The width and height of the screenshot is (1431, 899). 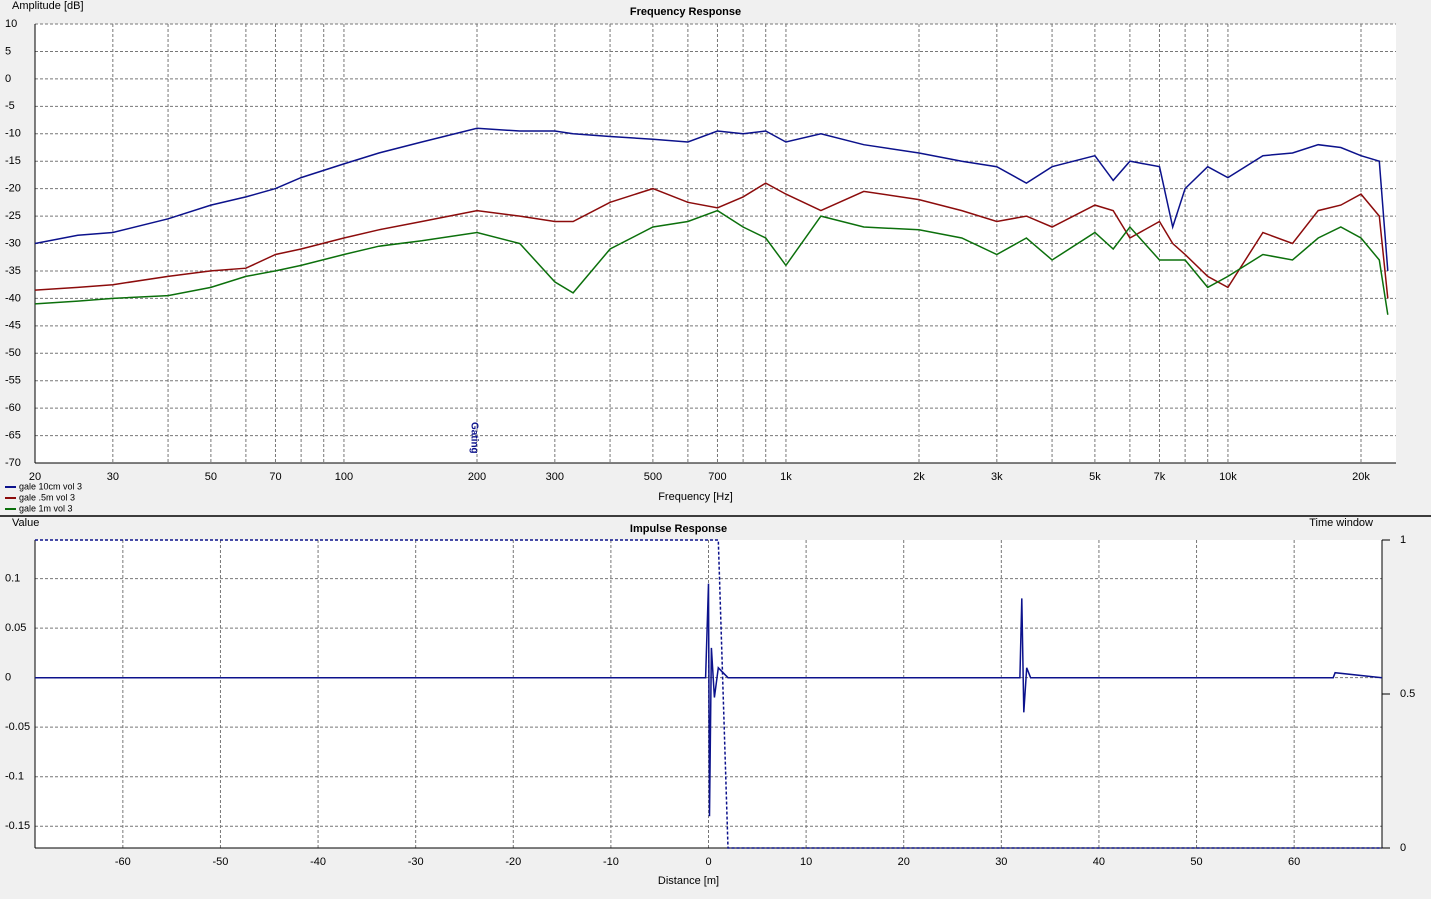 What do you see at coordinates (15, 628) in the screenshot?
I see `y-tick-label: 0.05` at bounding box center [15, 628].